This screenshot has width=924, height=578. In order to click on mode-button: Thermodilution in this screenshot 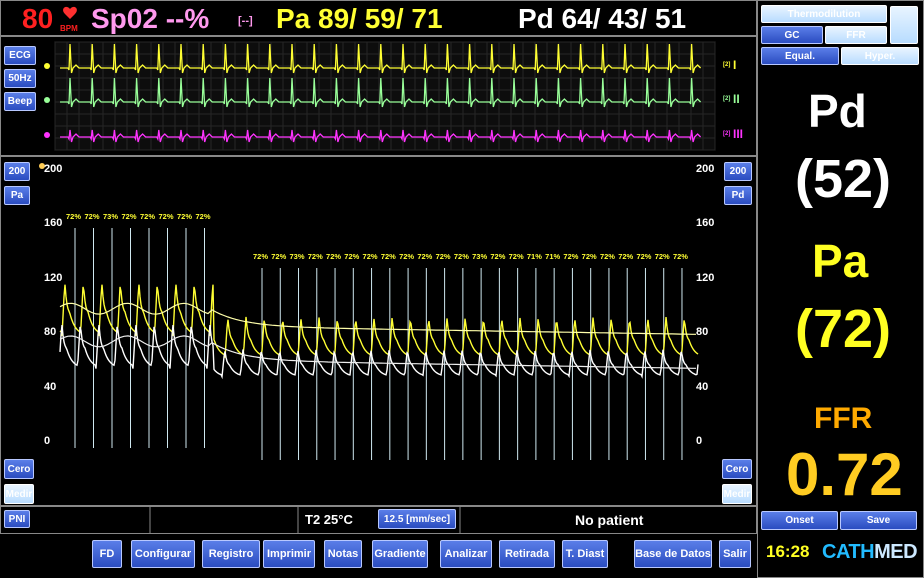, I will do `click(824, 14)`.